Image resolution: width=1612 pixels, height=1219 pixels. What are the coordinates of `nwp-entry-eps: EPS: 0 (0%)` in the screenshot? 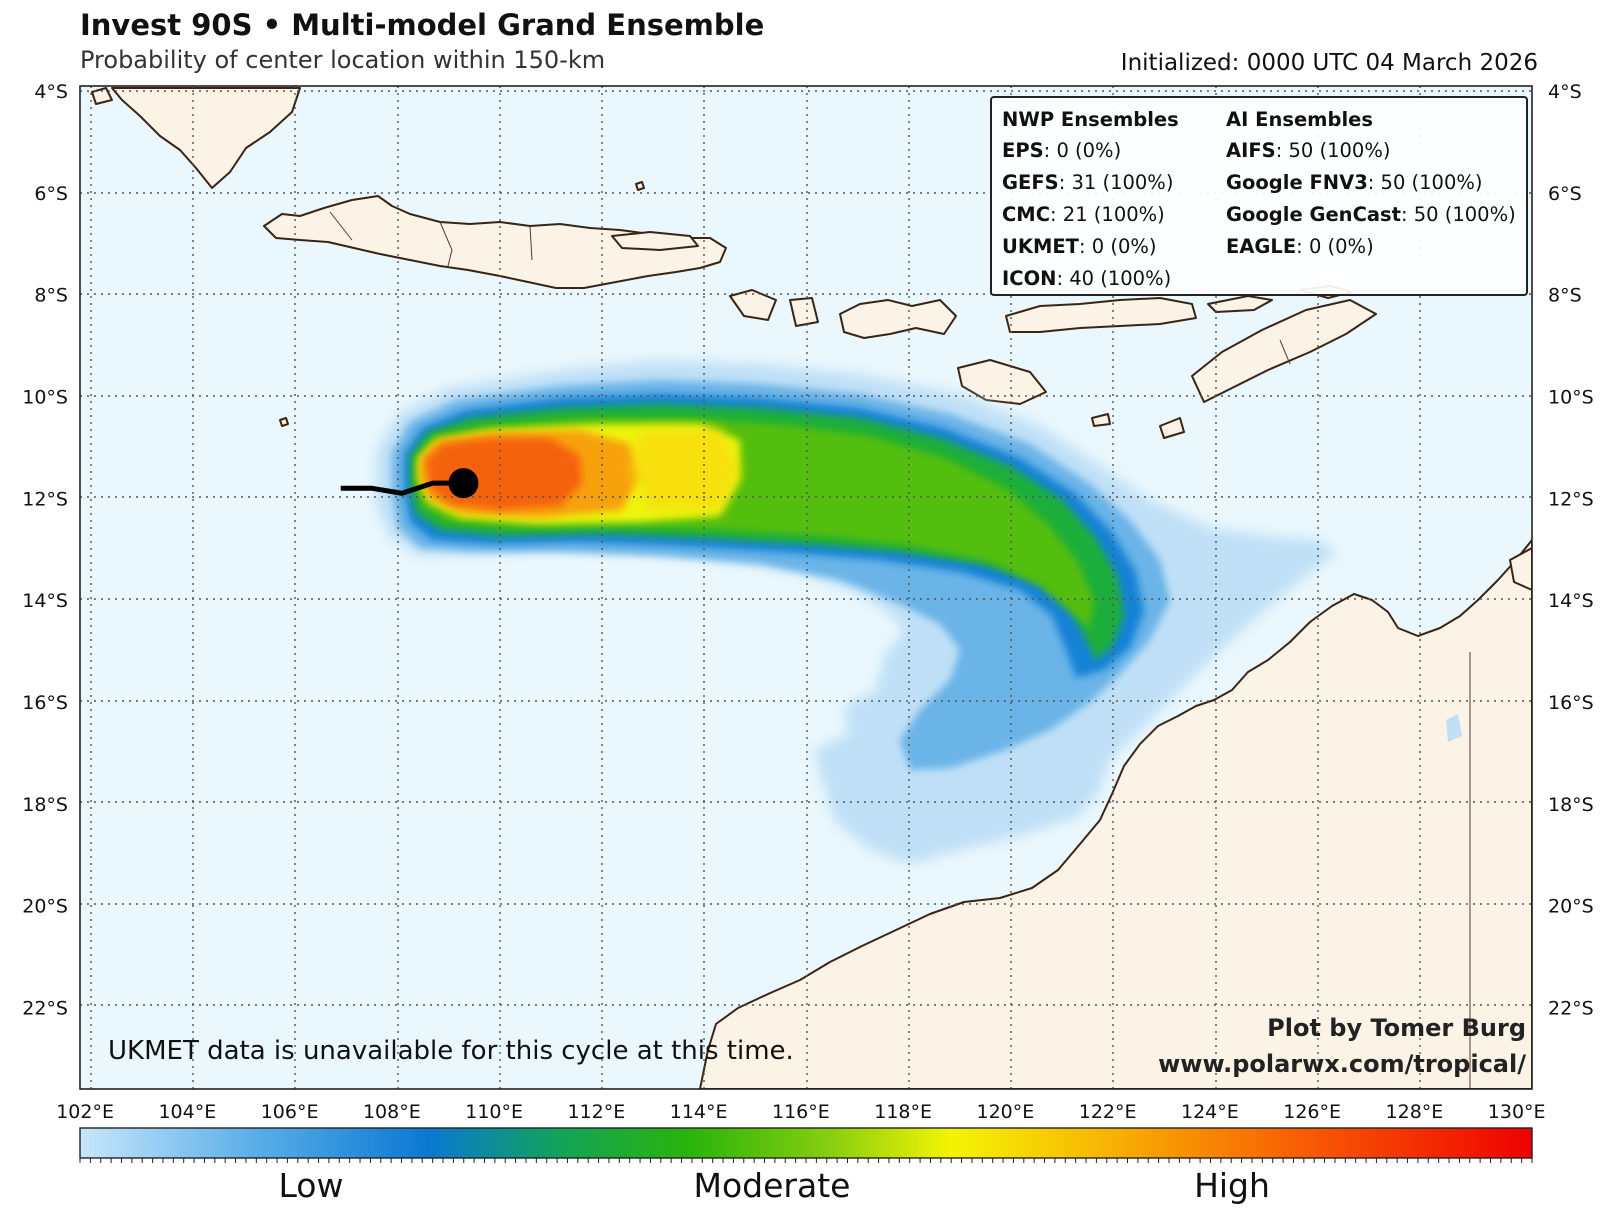 It's located at (1062, 150).